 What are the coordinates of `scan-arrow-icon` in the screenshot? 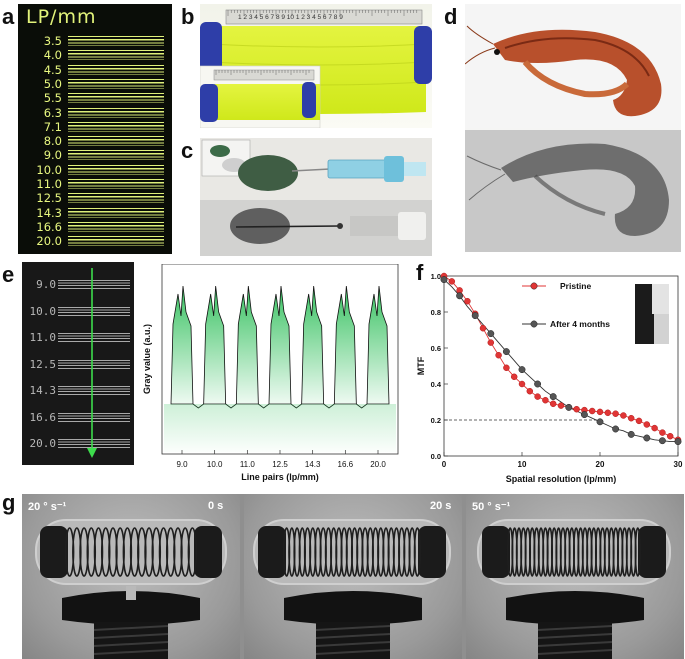 It's located at (92, 363).